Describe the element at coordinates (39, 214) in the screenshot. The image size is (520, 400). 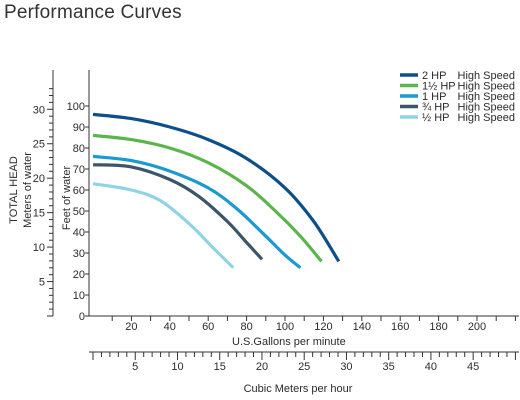
I see `secondary-y-tick-label: 15` at that location.